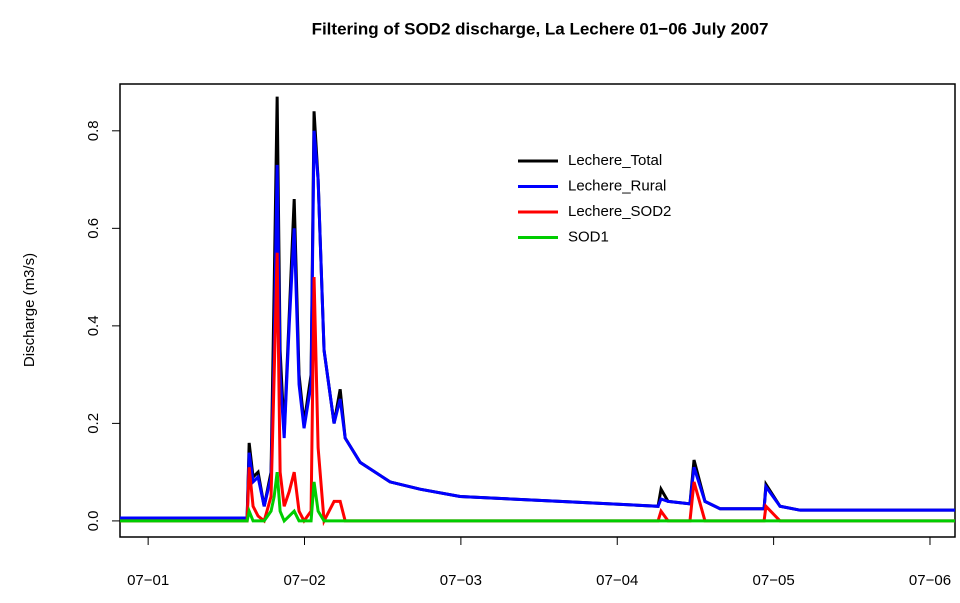 The width and height of the screenshot is (960, 603). What do you see at coordinates (461, 580) in the screenshot?
I see `x-tick-label: 07−03` at bounding box center [461, 580].